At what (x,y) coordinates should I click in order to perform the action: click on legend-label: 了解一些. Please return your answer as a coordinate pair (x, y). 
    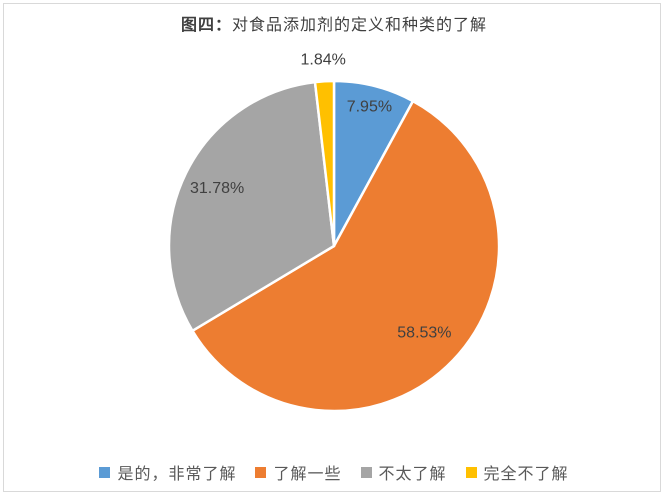
    Looking at the image, I should click on (307, 474).